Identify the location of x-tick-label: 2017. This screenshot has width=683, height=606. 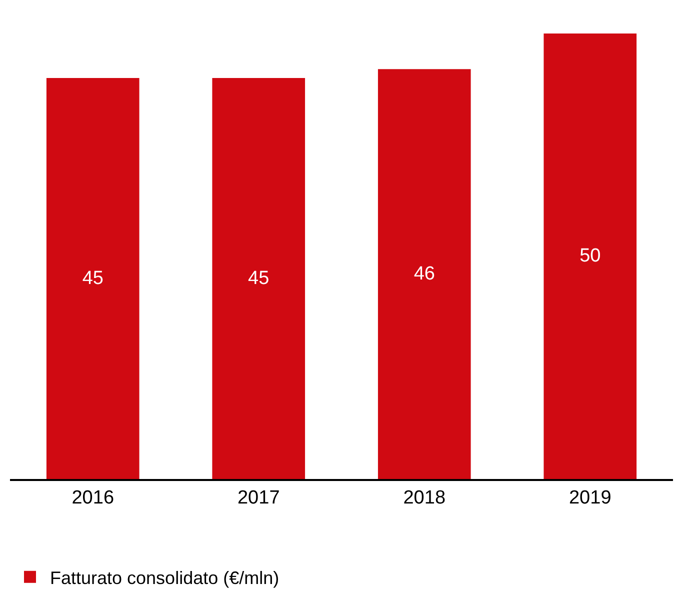
(258, 498).